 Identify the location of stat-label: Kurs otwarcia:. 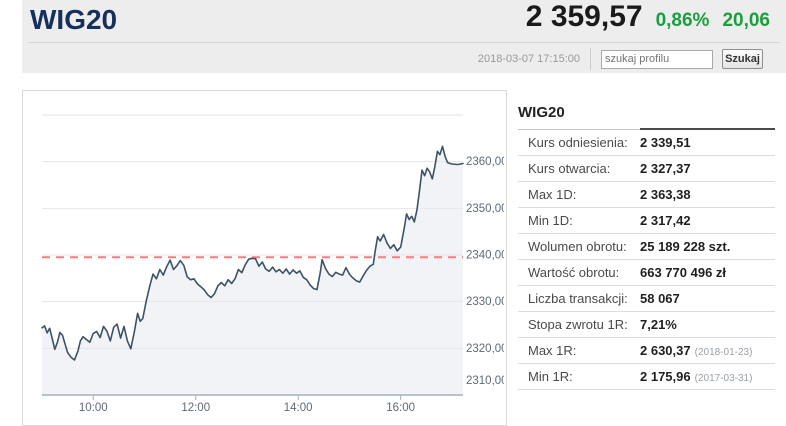
(569, 168).